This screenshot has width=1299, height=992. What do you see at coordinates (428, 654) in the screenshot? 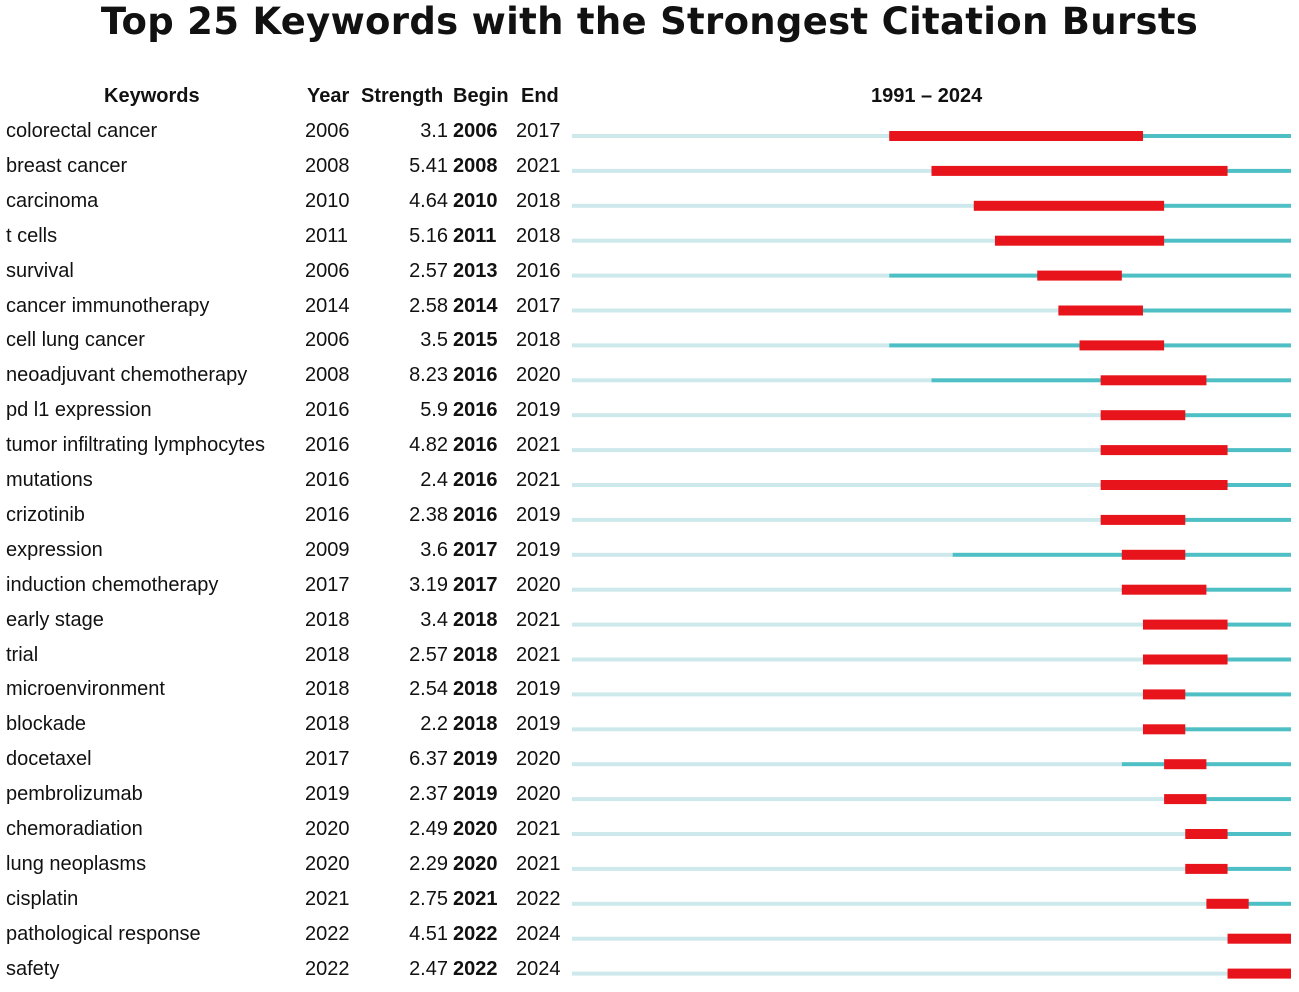
I see `strength-value: 2.57` at bounding box center [428, 654].